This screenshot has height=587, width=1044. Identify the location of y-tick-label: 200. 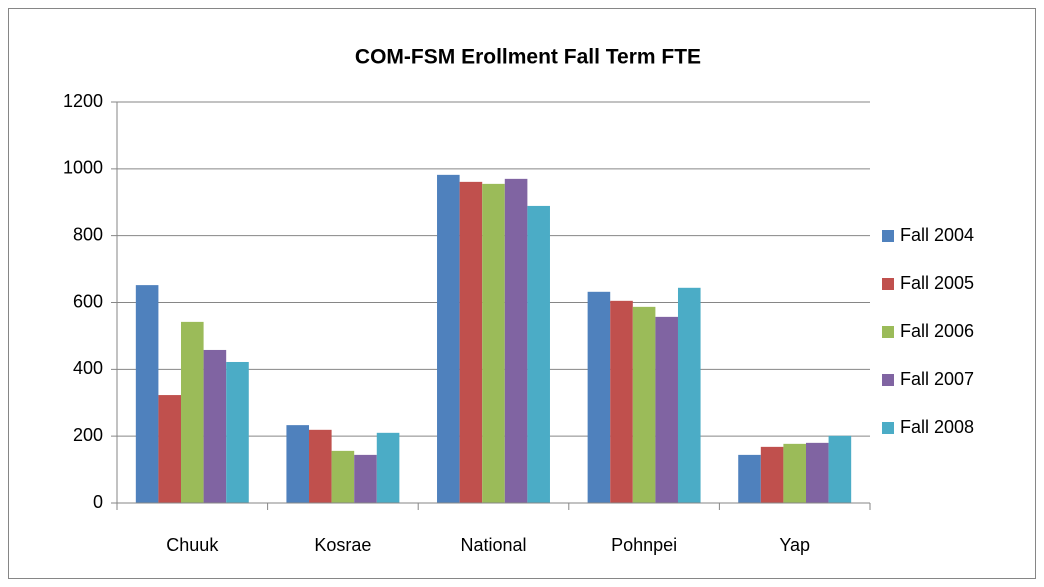
(88, 435).